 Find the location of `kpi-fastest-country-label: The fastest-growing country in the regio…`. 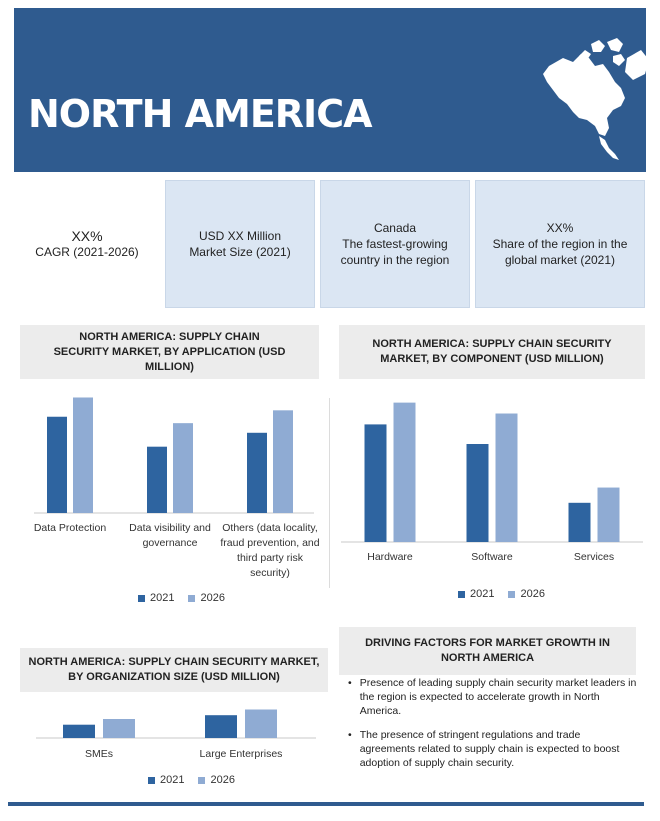

kpi-fastest-country-label: The fastest-growing country in the regio… is located at coordinates (395, 252).